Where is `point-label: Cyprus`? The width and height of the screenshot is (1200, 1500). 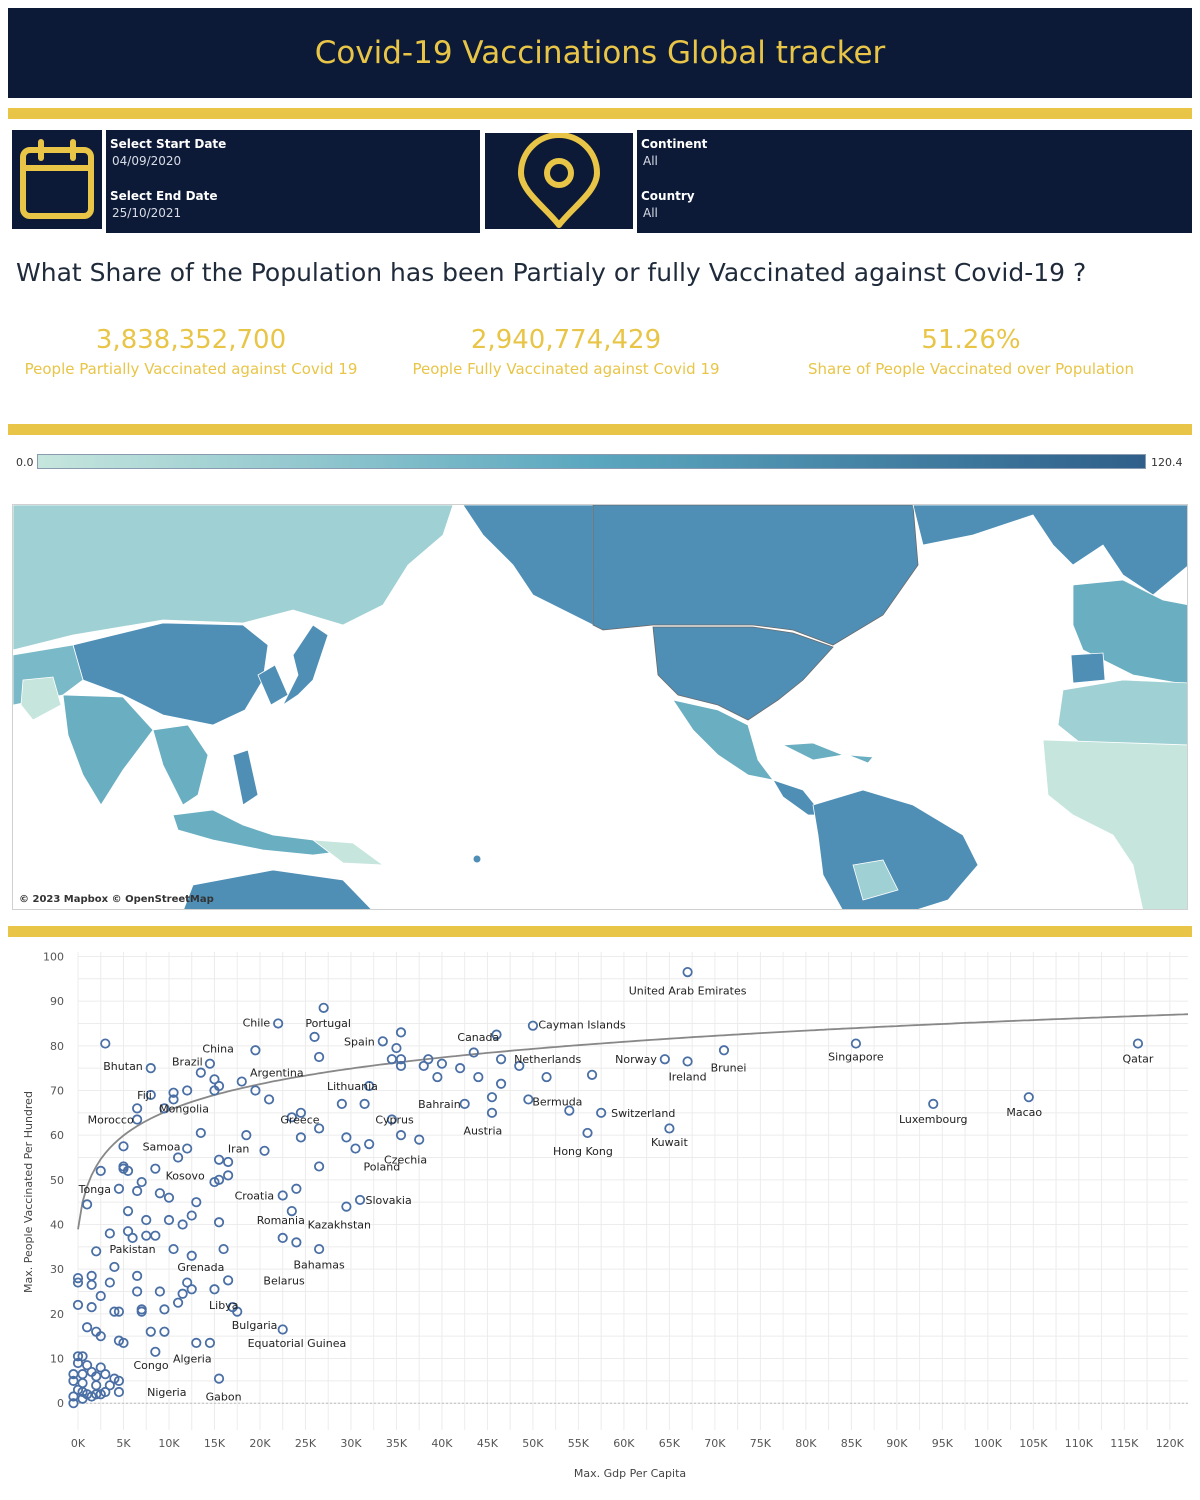 point-label: Cyprus is located at coordinates (394, 1120).